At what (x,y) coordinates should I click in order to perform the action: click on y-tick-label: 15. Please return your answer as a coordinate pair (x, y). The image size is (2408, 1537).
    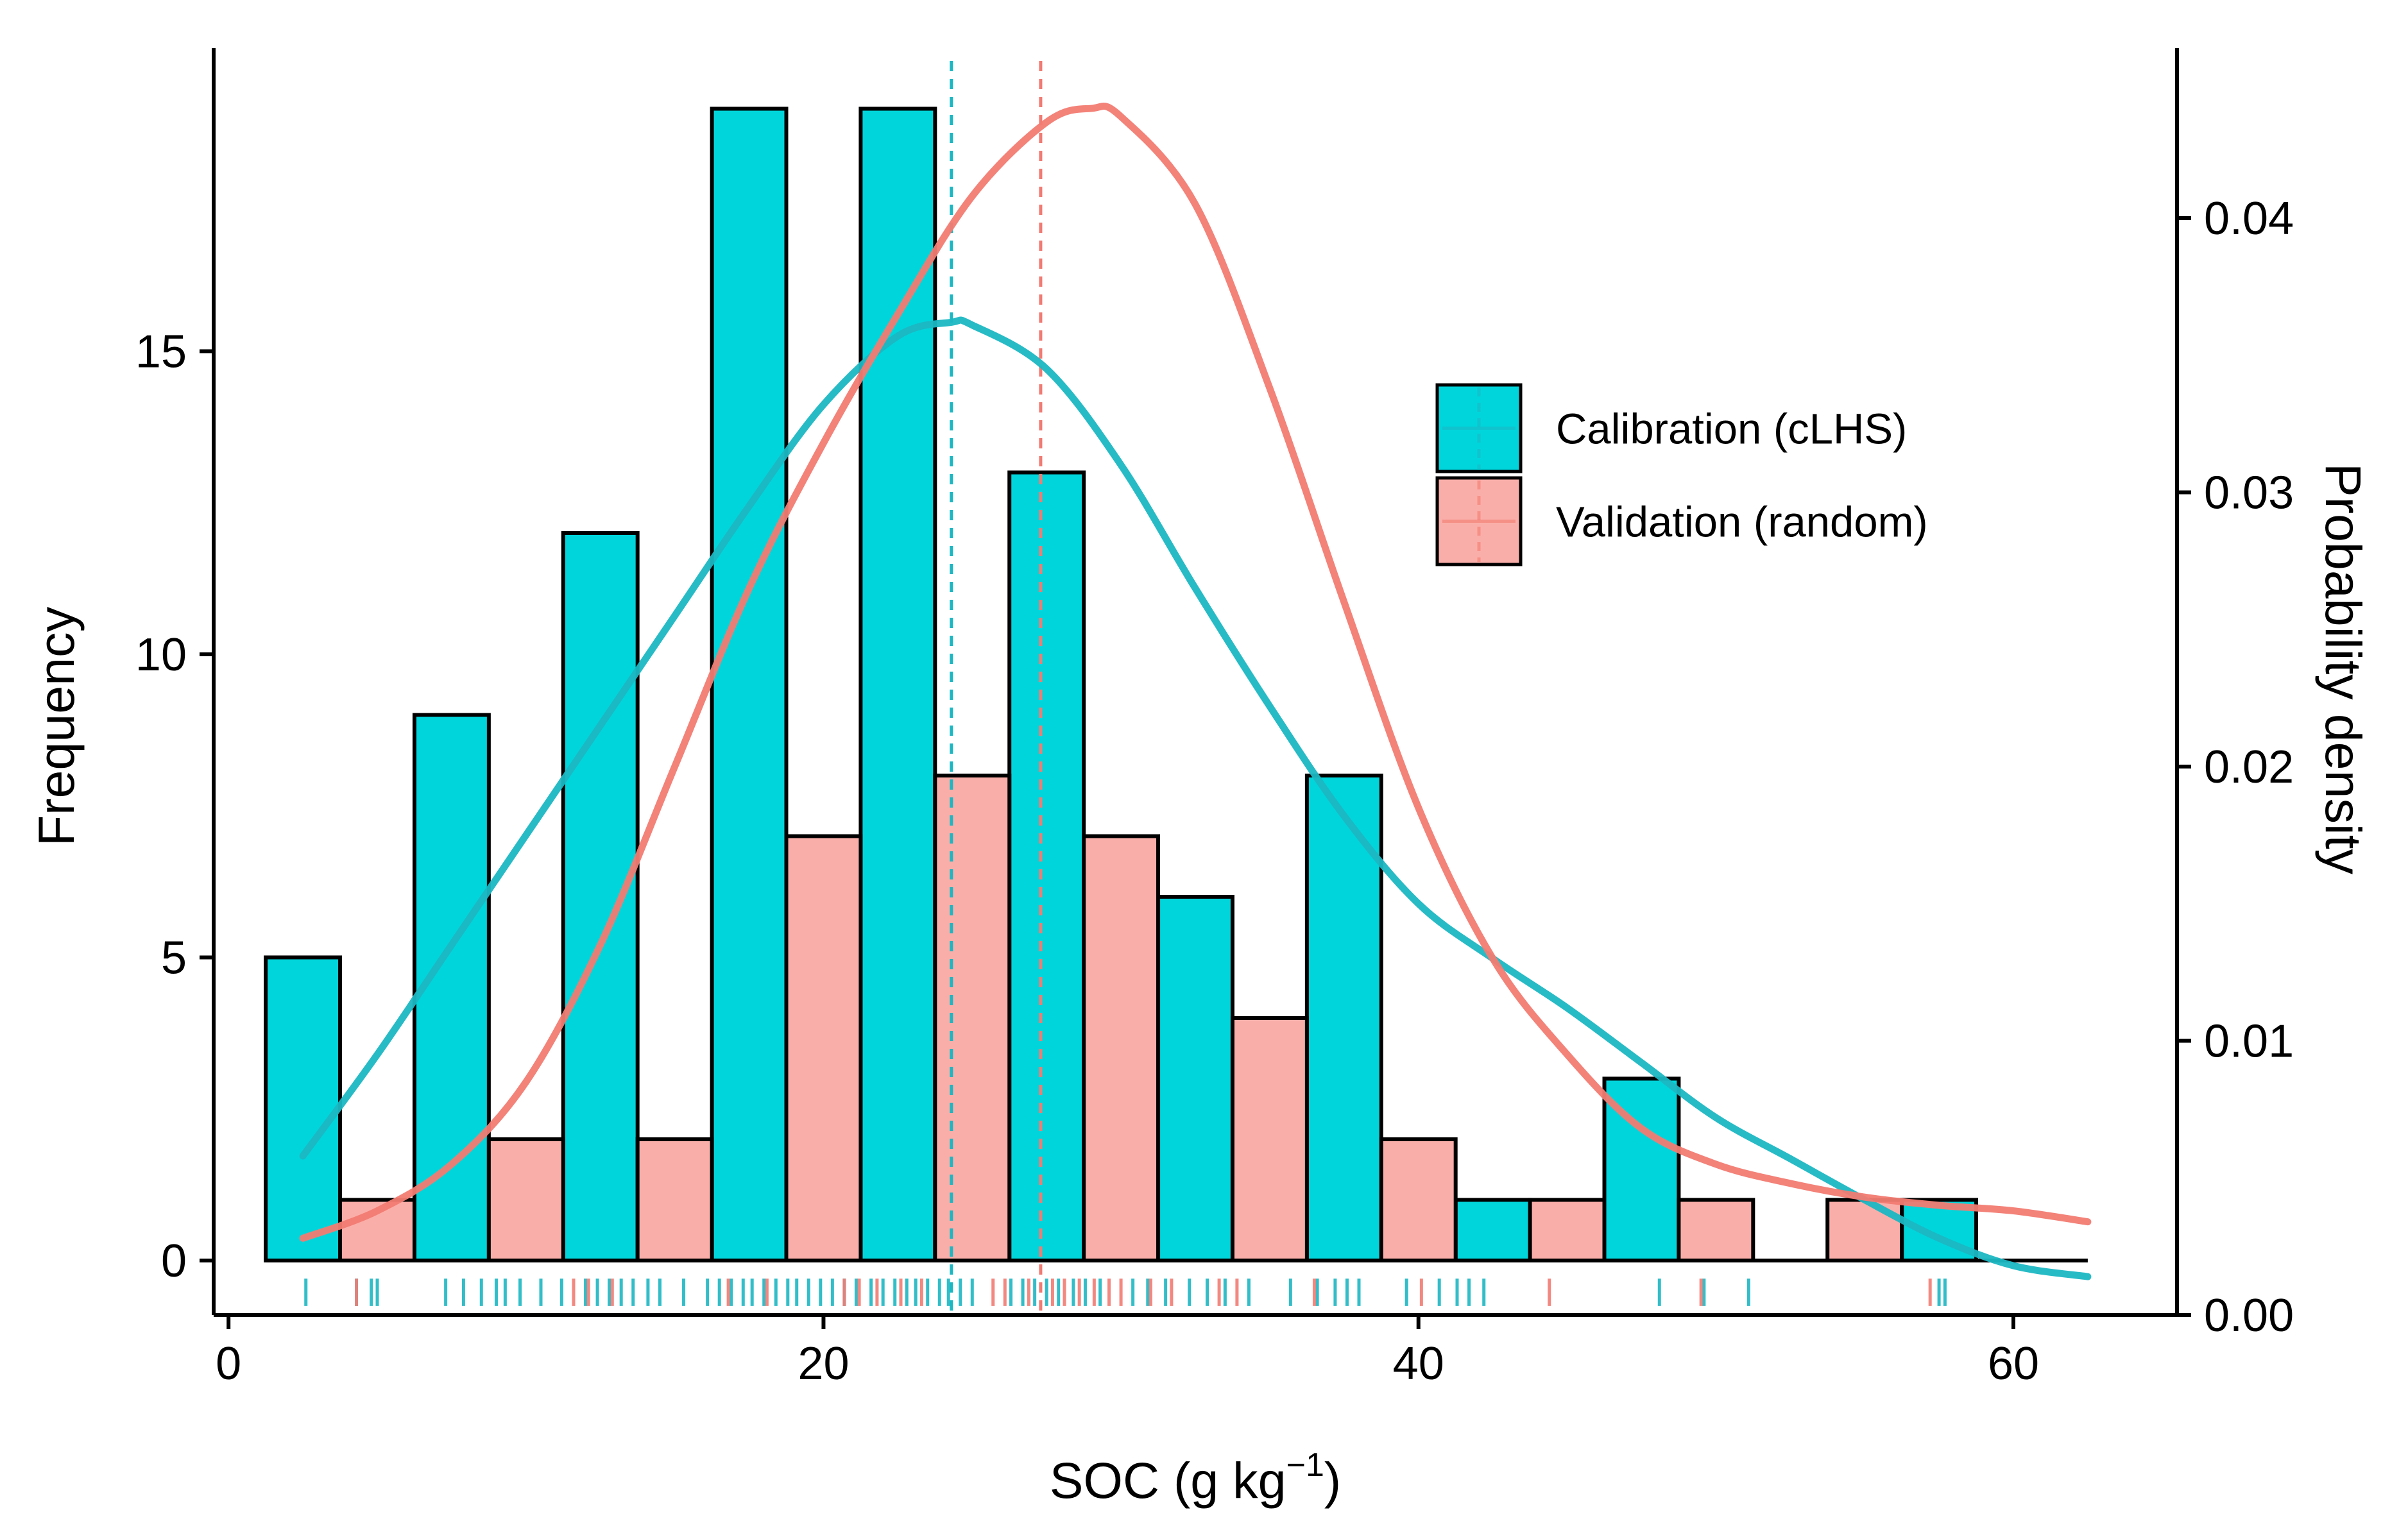
    Looking at the image, I should click on (161, 351).